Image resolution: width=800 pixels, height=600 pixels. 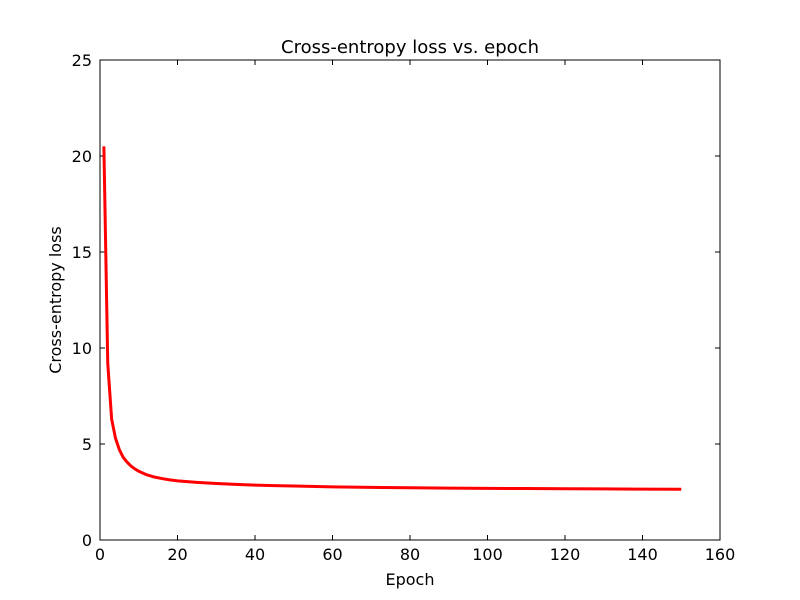 I want to click on x-tick-label: 60, so click(x=332, y=554).